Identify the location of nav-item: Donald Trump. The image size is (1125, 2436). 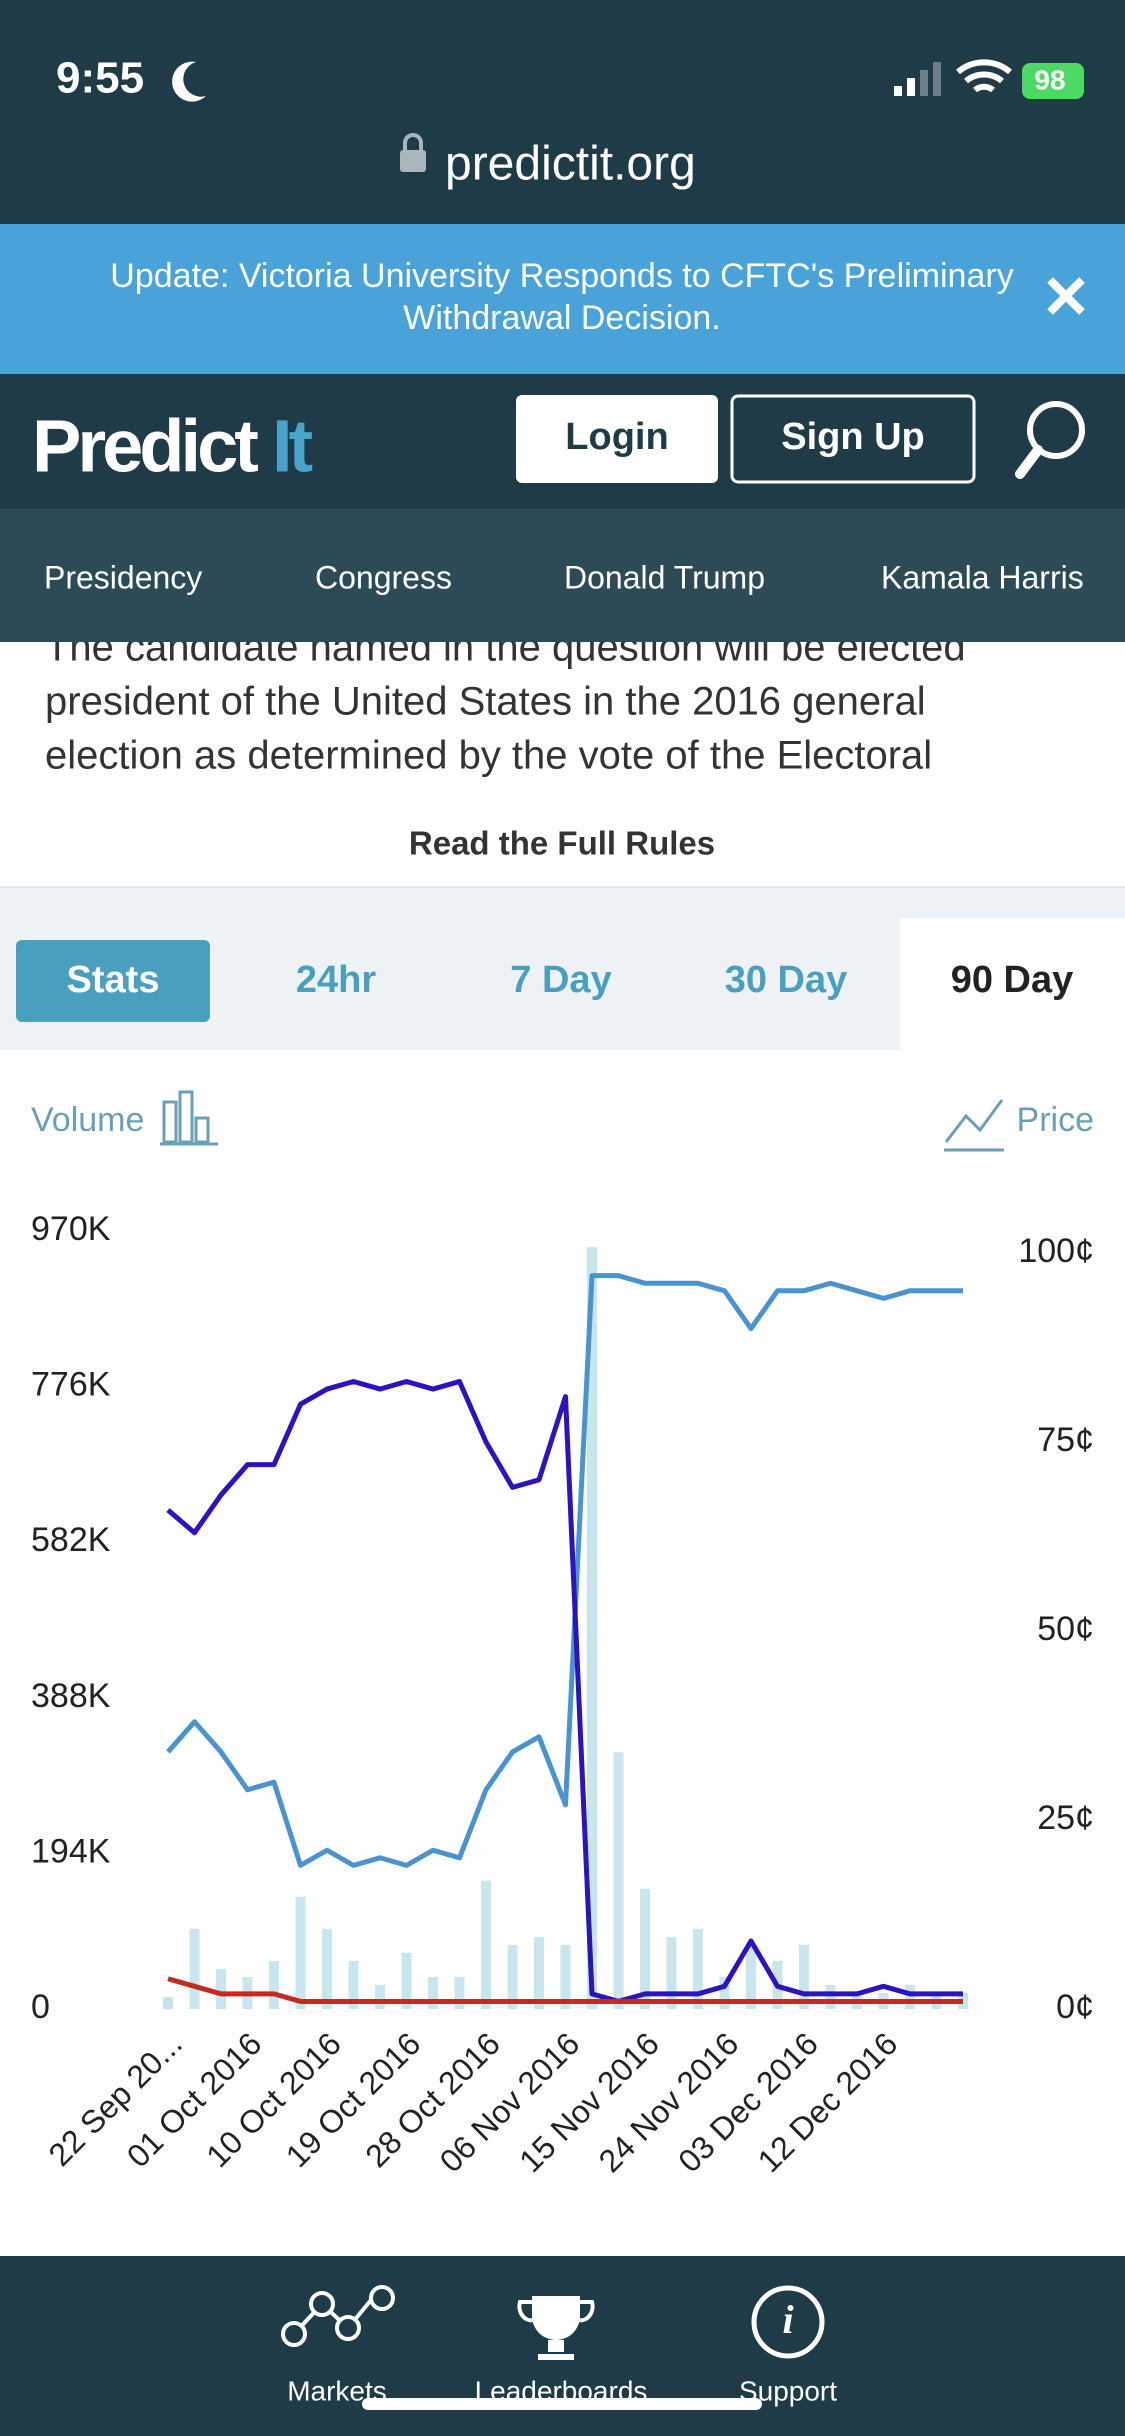
(664, 577).